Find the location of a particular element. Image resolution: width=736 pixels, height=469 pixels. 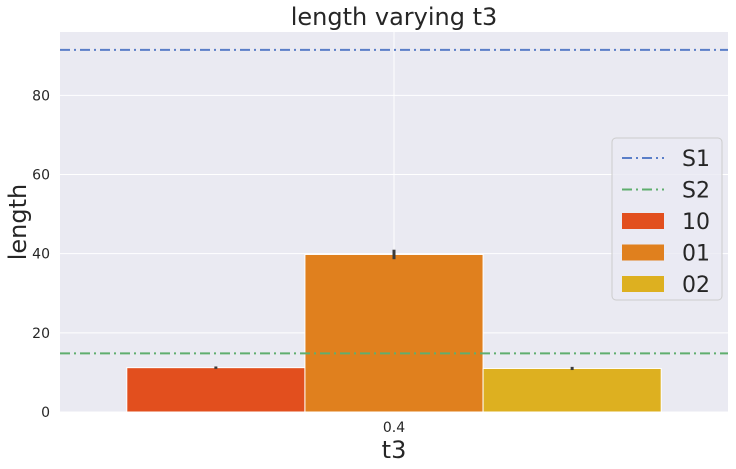

x-tick-labels: 0.4 is located at coordinates (394, 428).